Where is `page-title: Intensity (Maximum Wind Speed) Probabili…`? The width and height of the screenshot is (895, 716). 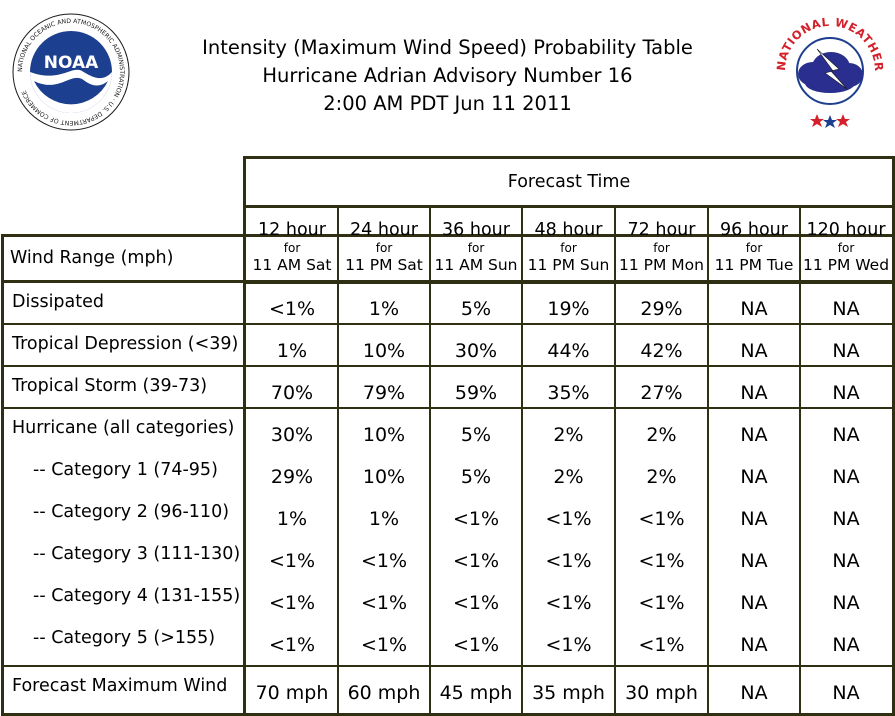
page-title: Intensity (Maximum Wind Speed) Probabili… is located at coordinates (447, 47).